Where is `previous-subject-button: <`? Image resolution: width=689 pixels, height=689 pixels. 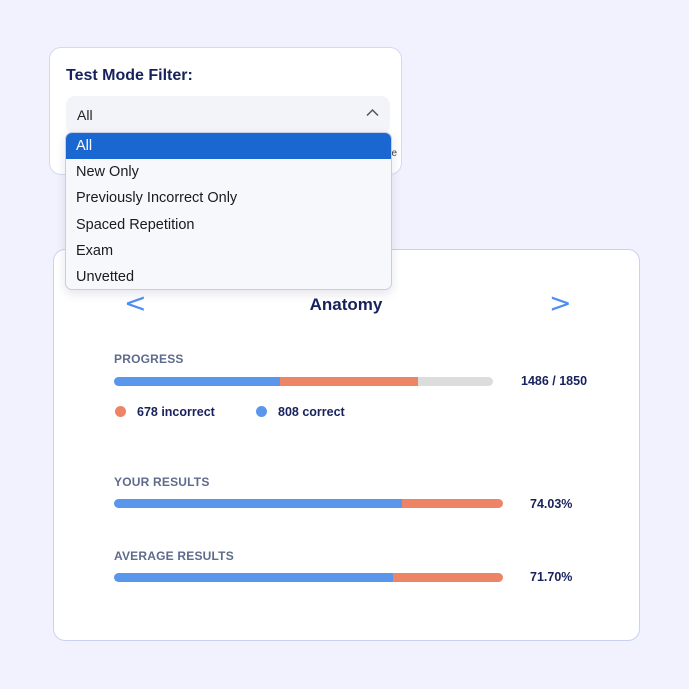 previous-subject-button: < is located at coordinates (135, 303).